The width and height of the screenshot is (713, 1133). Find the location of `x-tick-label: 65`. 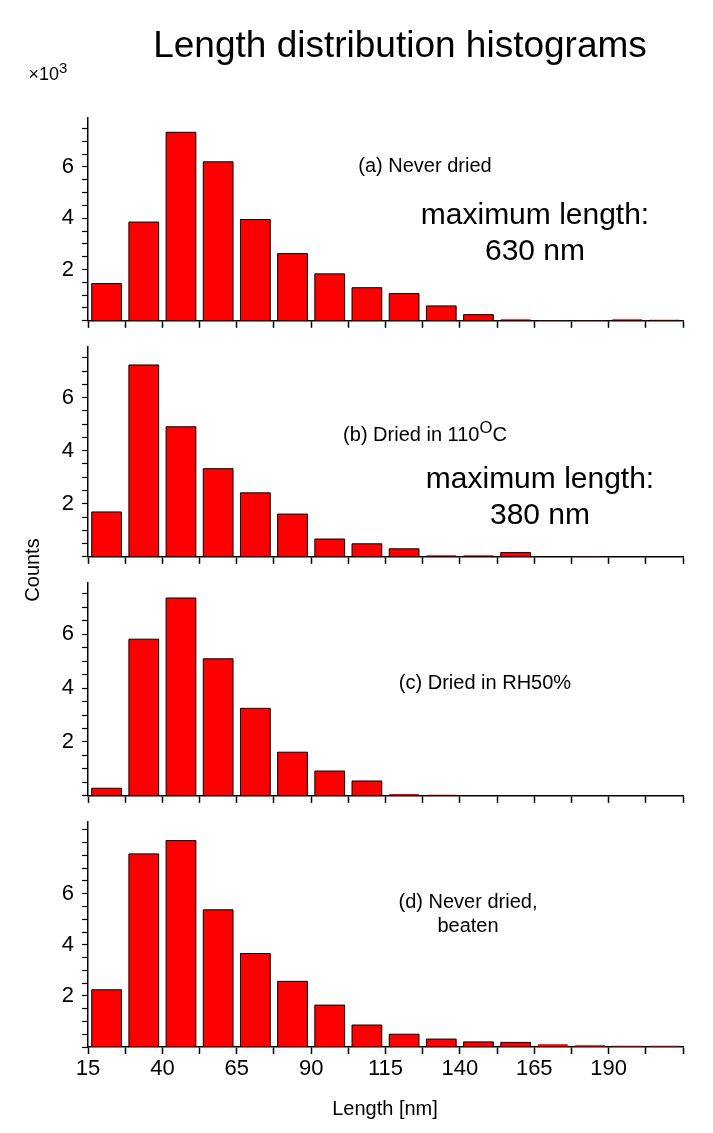

x-tick-label: 65 is located at coordinates (236, 1068).